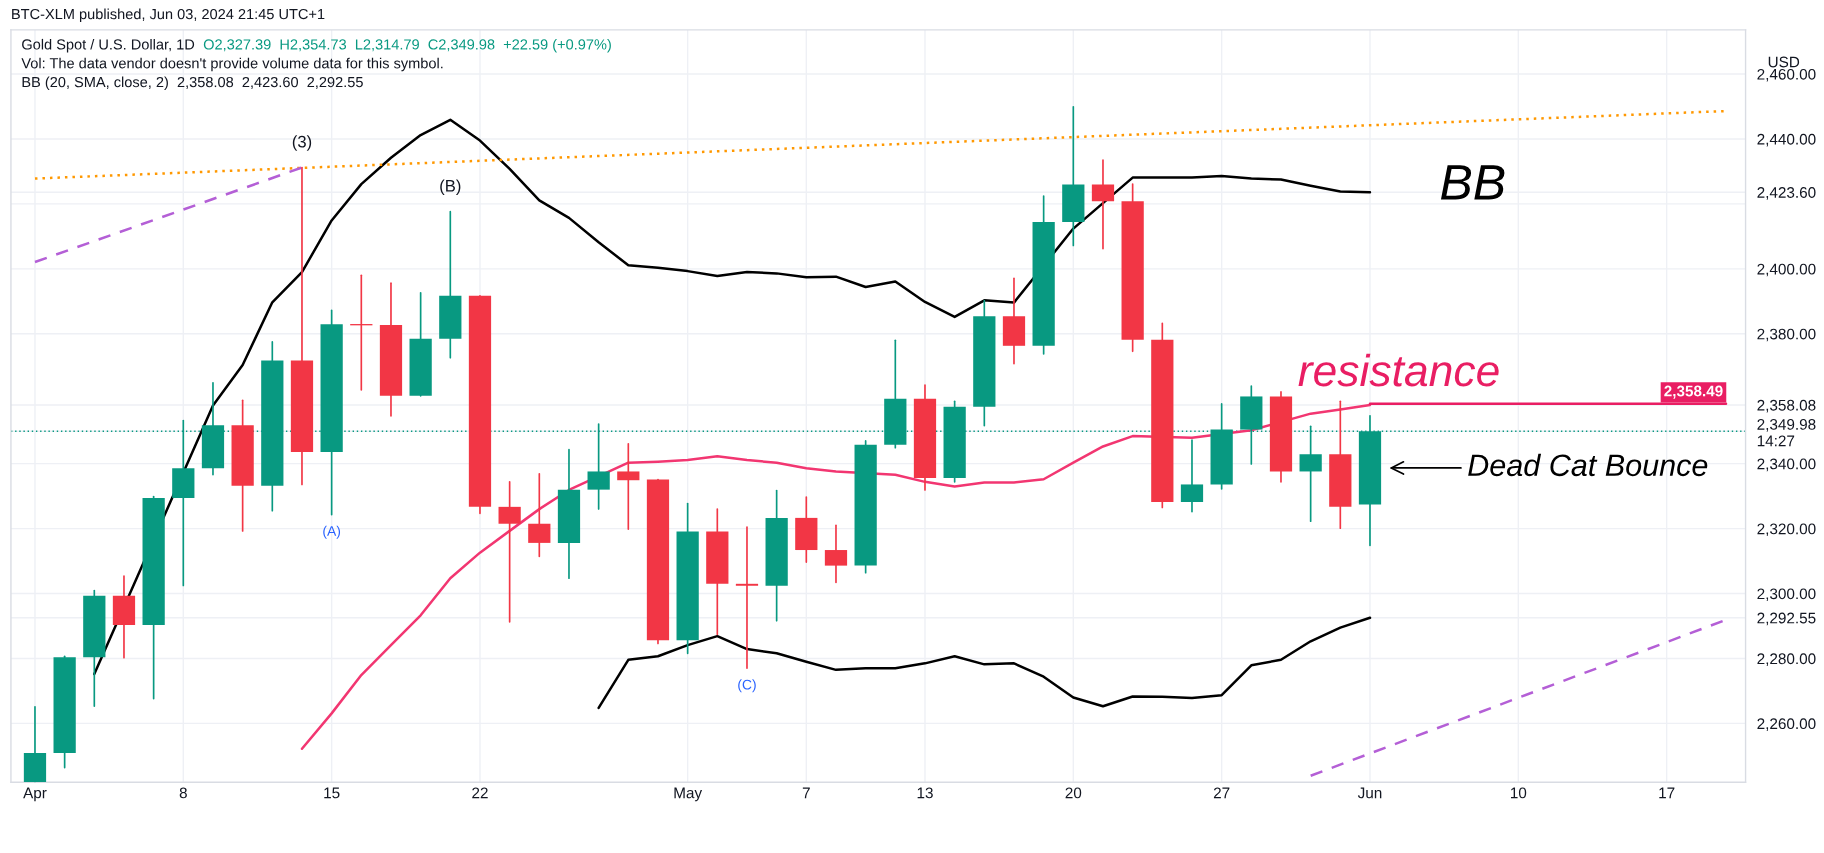  I want to click on y-axis-title: USD, so click(1784, 62).